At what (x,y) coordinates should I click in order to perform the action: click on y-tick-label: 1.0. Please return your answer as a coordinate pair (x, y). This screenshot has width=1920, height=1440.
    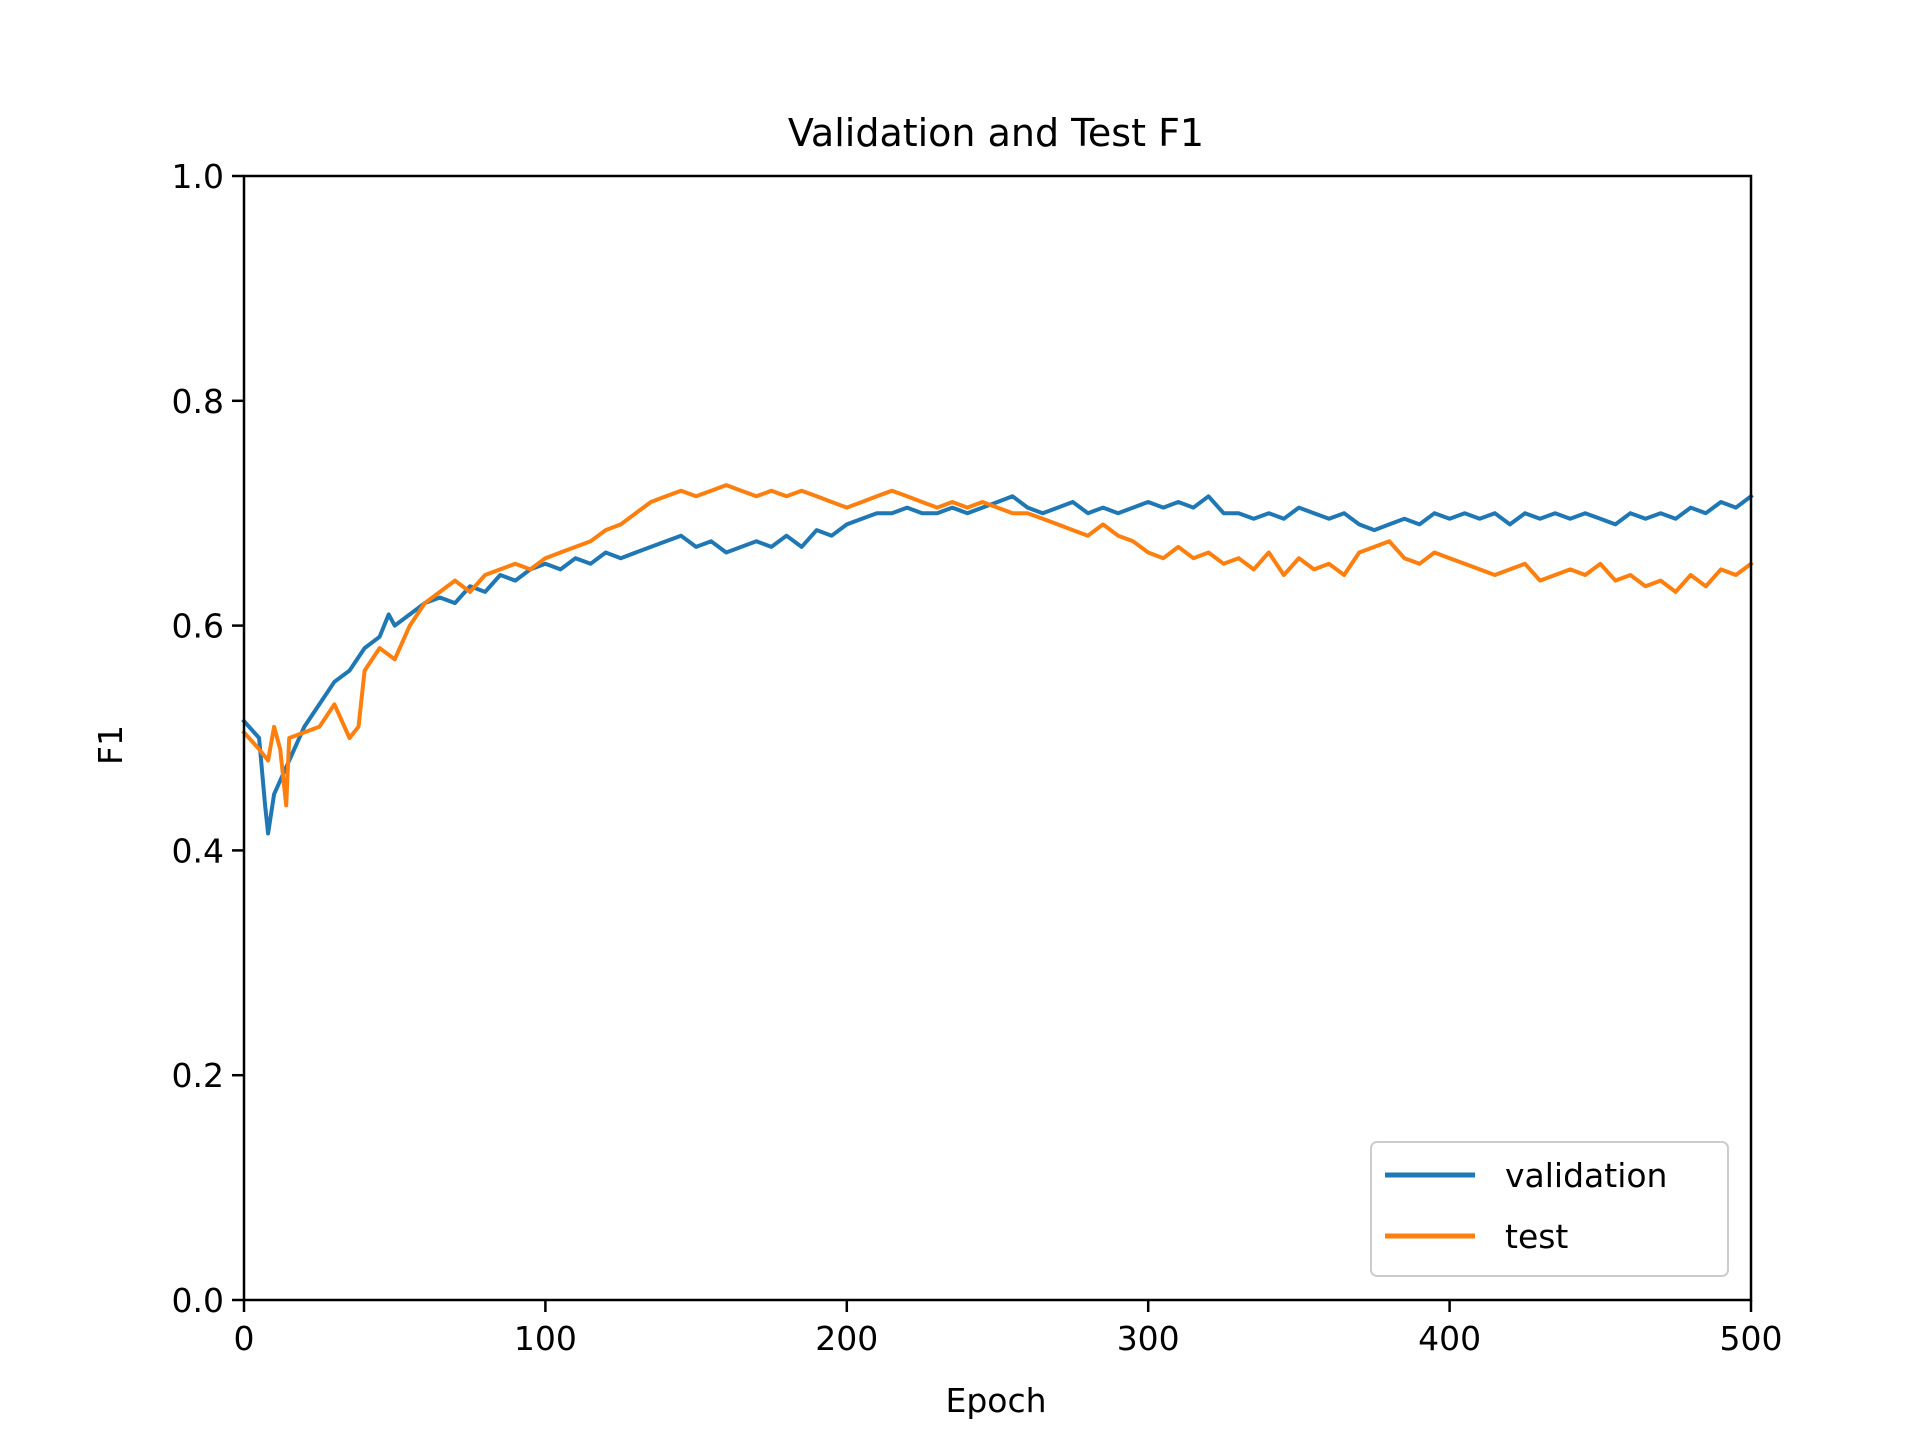
    Looking at the image, I should click on (198, 176).